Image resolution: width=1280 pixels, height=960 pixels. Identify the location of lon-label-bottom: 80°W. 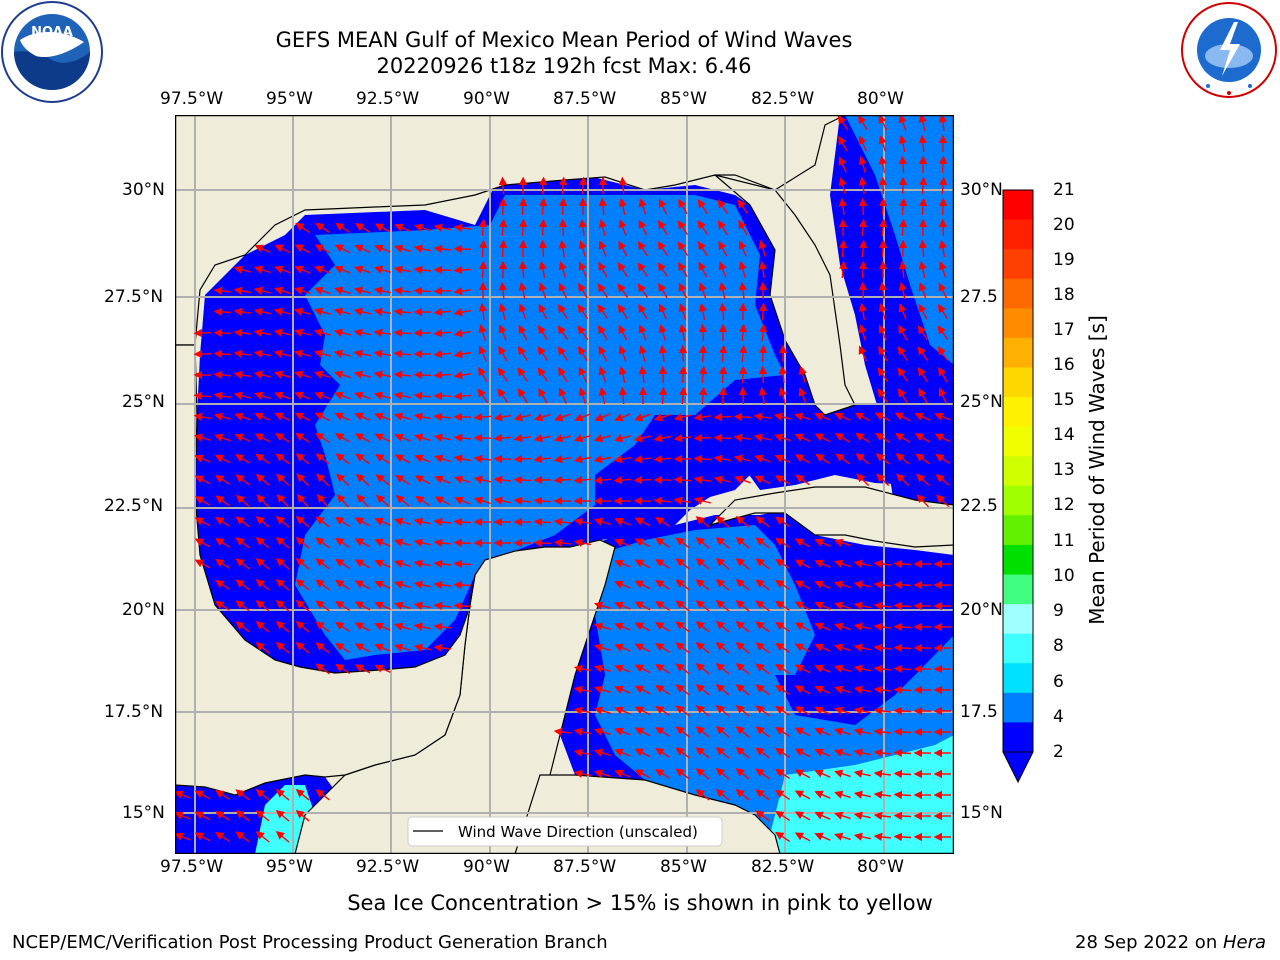
(880, 867).